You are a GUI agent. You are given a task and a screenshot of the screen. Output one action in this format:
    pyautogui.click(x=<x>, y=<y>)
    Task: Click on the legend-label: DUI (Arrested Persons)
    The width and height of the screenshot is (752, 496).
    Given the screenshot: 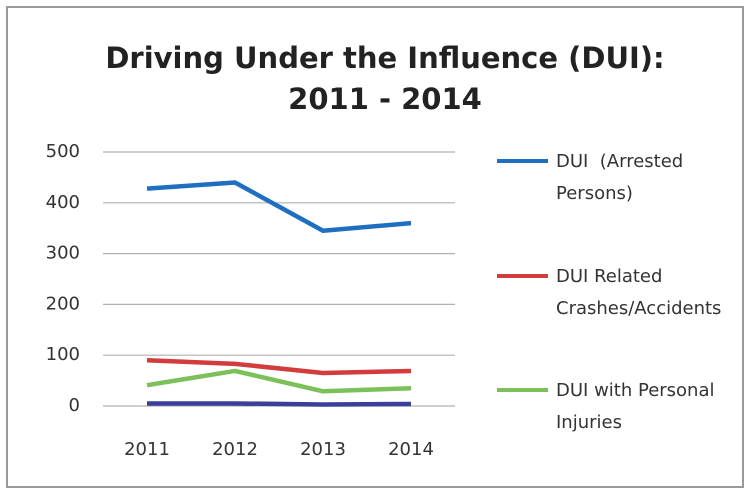 What is the action you would take?
    pyautogui.click(x=622, y=177)
    